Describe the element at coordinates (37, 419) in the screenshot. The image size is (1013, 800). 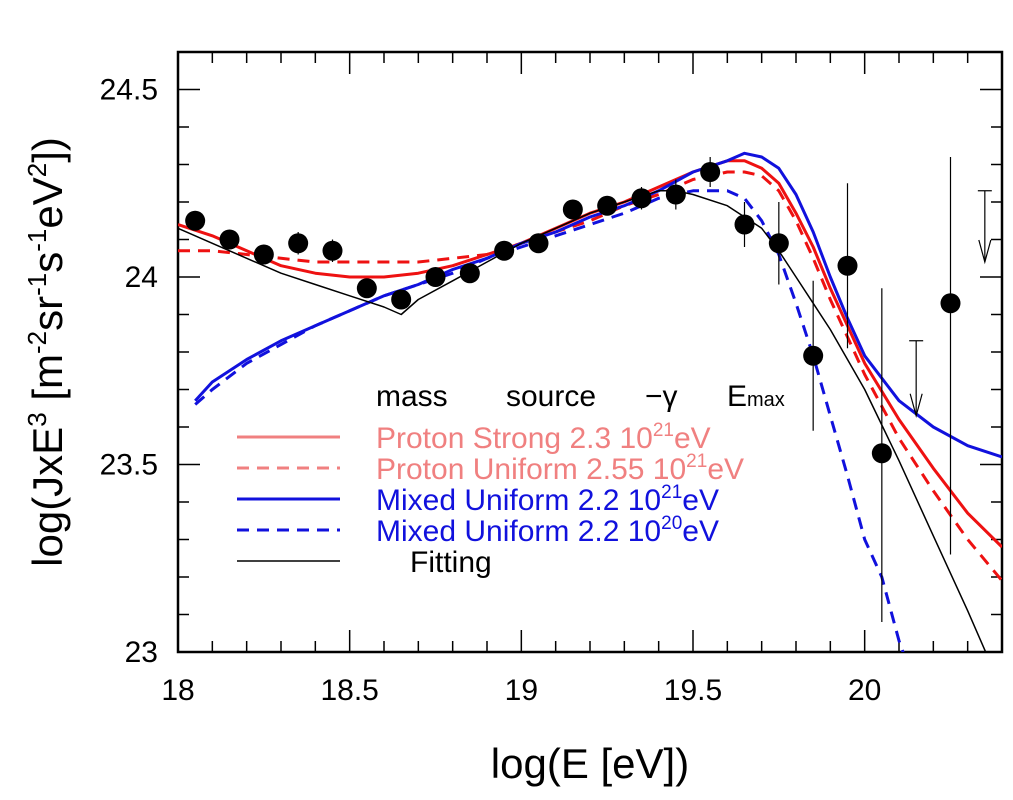
I see `y-title-exp: 3` at that location.